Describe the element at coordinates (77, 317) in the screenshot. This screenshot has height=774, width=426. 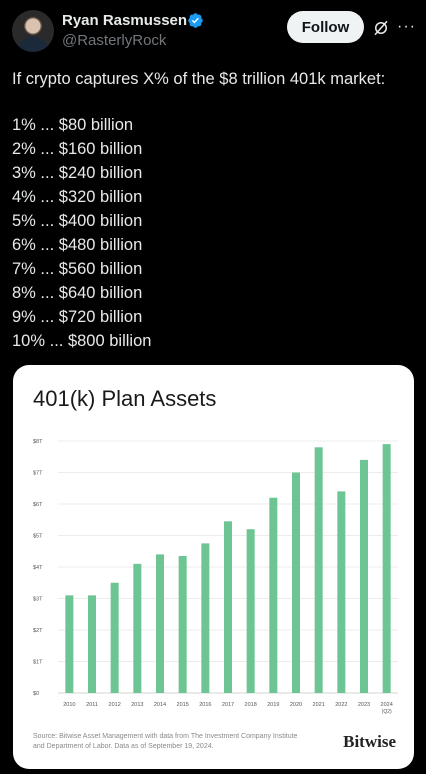
I see `tweet-line: 9% ... $720 billion` at that location.